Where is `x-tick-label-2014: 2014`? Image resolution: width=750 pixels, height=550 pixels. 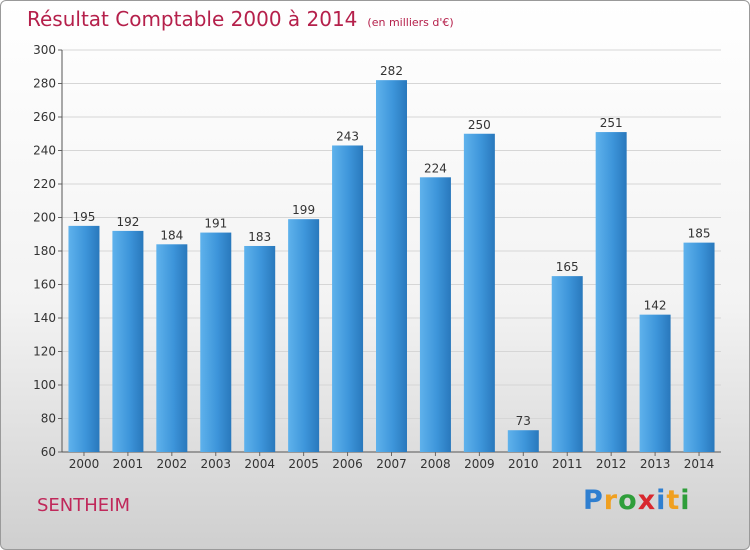 x-tick-label-2014: 2014 is located at coordinates (699, 464).